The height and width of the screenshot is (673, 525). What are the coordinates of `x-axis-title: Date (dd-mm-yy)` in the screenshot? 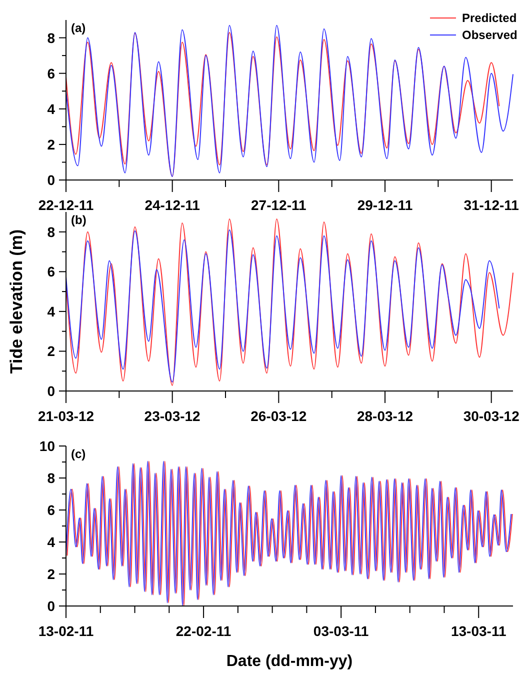 It's located at (289, 661).